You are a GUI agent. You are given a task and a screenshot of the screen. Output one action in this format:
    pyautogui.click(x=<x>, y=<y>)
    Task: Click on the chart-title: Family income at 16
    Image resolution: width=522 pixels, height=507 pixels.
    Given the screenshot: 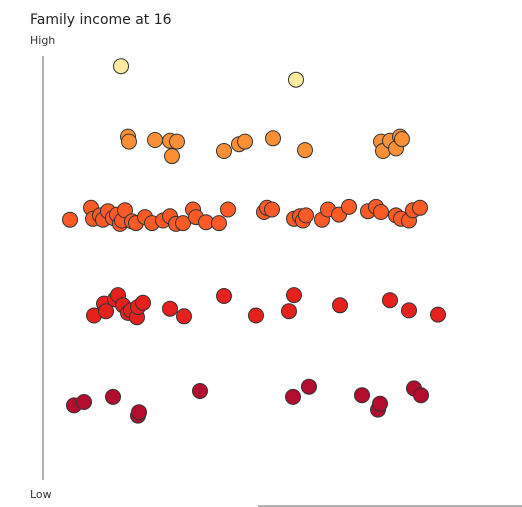 What is the action you would take?
    pyautogui.click(x=101, y=20)
    